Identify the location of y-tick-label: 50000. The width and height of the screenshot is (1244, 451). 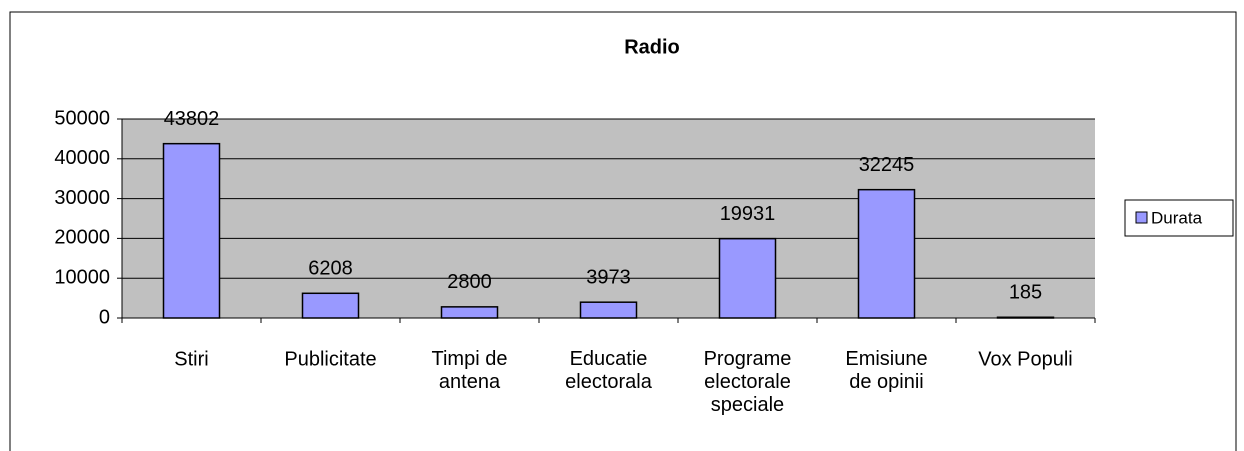
(82, 118).